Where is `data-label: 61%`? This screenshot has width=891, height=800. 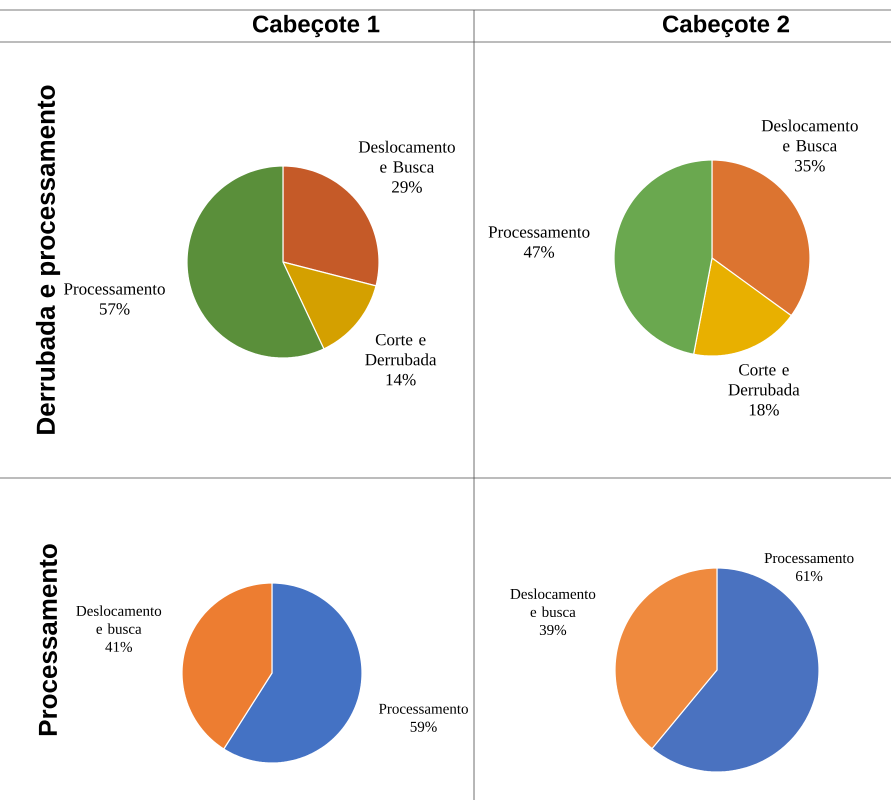
data-label: 61% is located at coordinates (809, 576).